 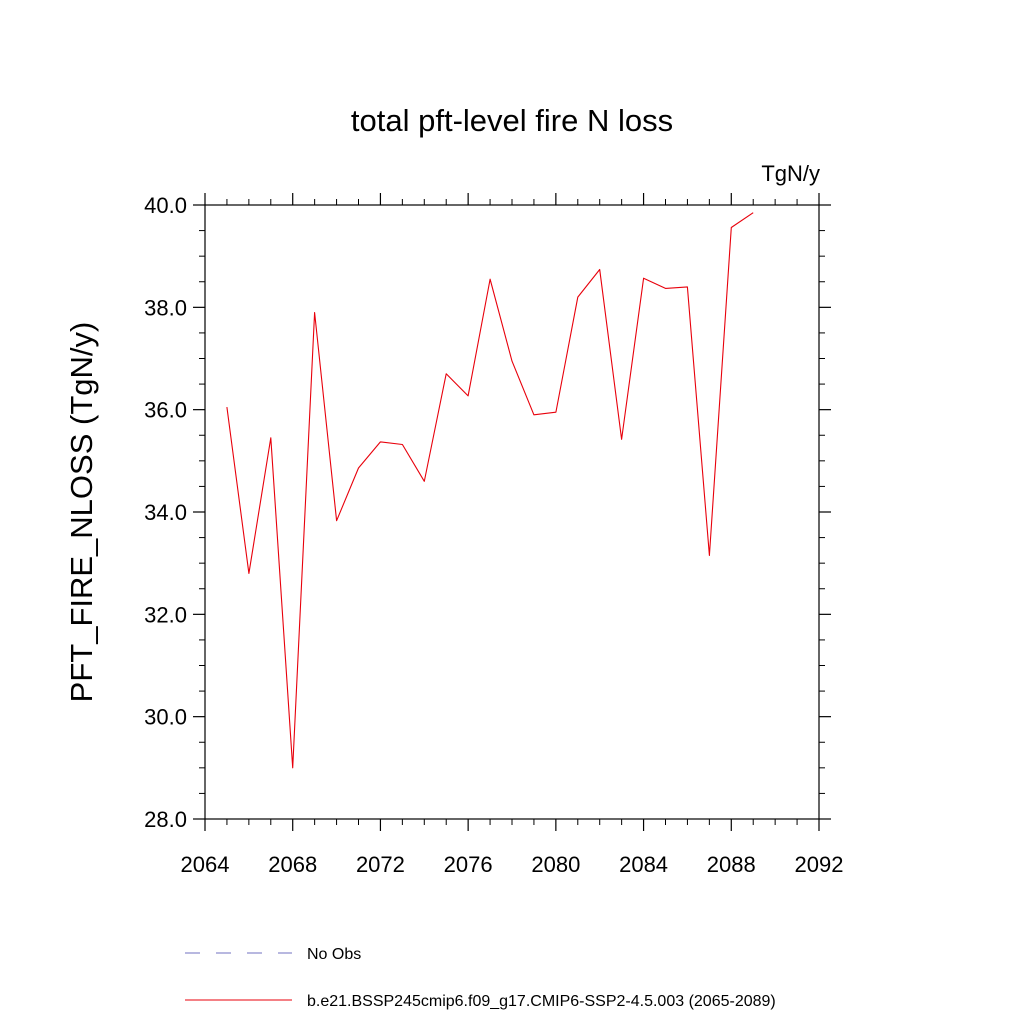 What do you see at coordinates (731, 864) in the screenshot?
I see `x-tick-label: 2088` at bounding box center [731, 864].